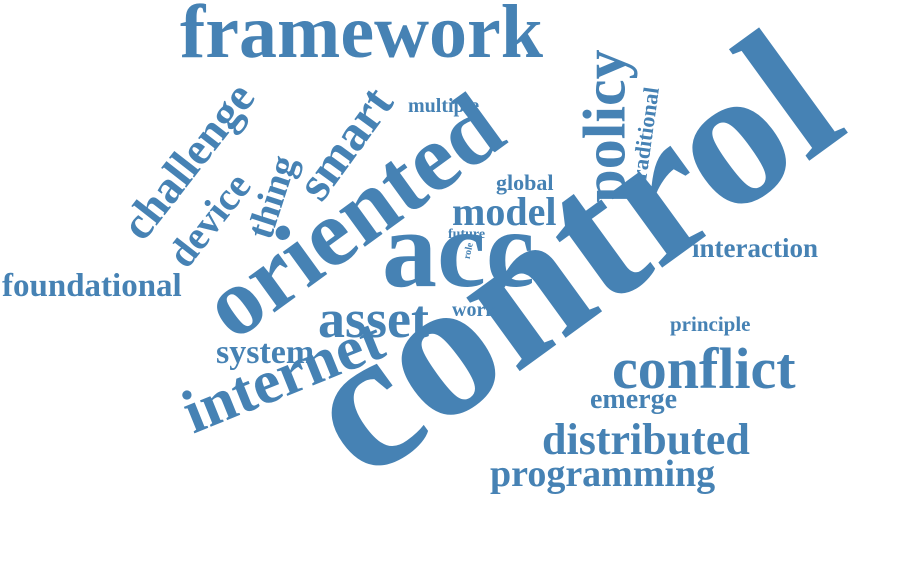 This screenshot has height=566, width=900. I want to click on word-work: work, so click(474, 310).